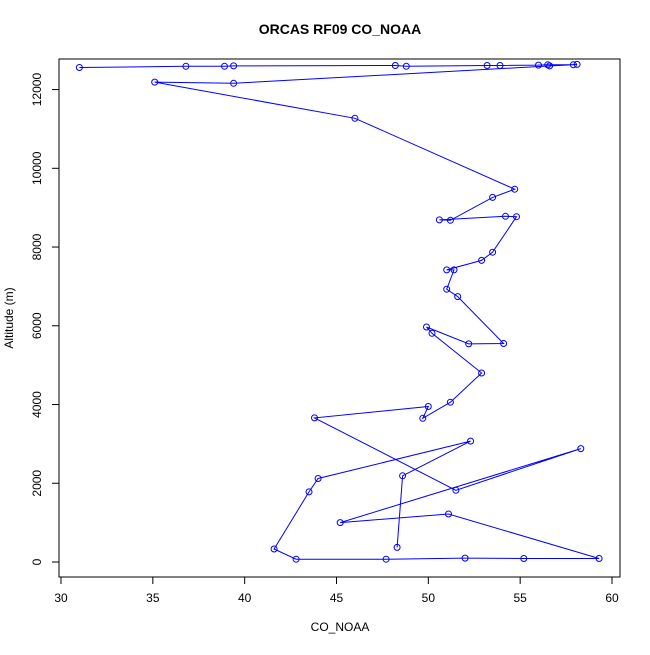 The height and width of the screenshot is (655, 650). Describe the element at coordinates (9, 317) in the screenshot. I see `y-axis-label: Altitude (m)` at that location.